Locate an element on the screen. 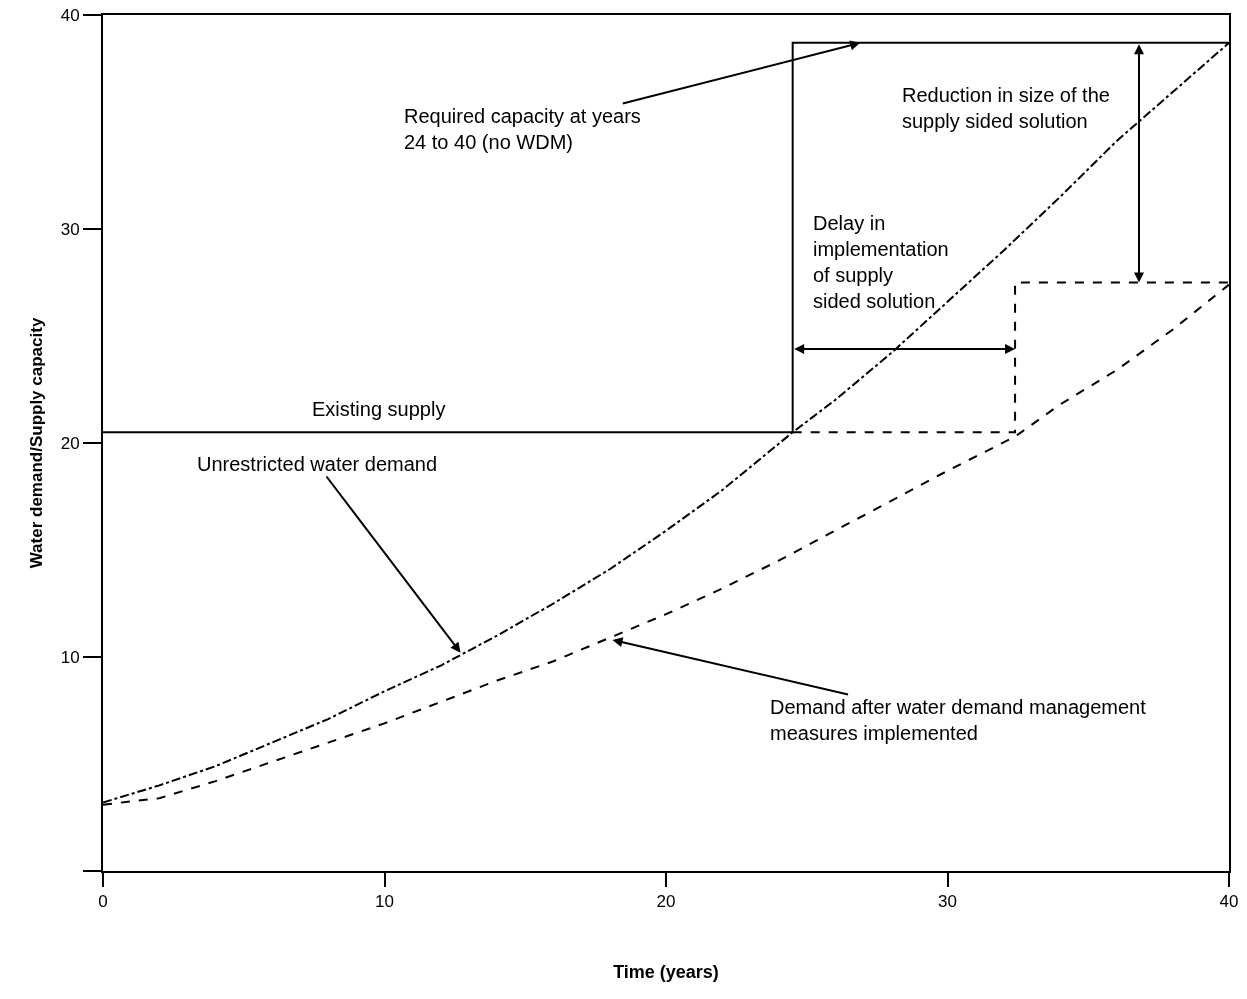 This screenshot has width=1247, height=999. annotation: Required capacity at years 24 to 40 (no WDM) is located at coordinates (522, 129).